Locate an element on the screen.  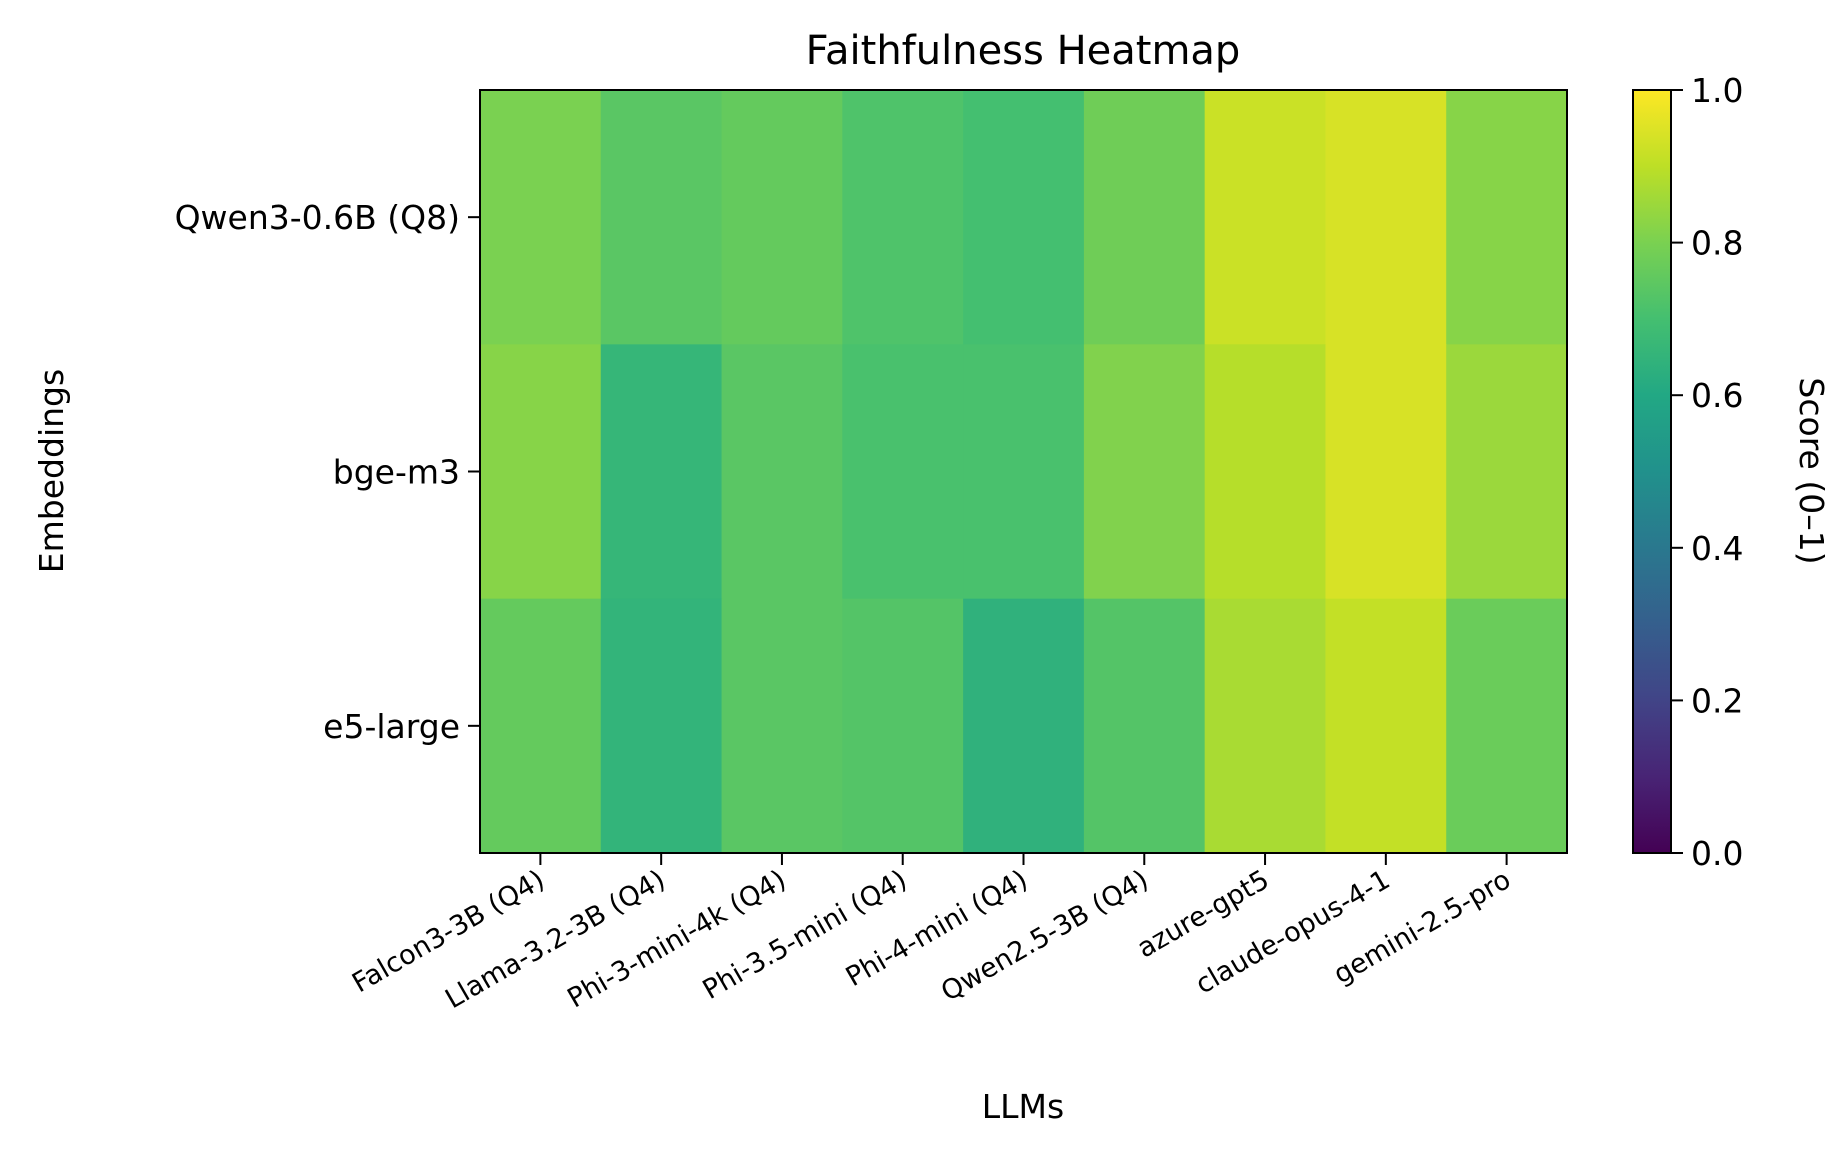
colorbar-tick-label: 1.0 is located at coordinates (1717, 90).